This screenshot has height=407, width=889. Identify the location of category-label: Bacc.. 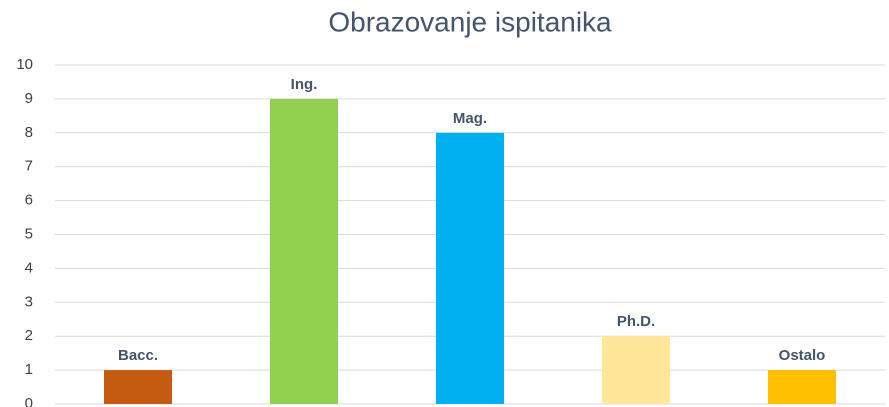
(138, 355).